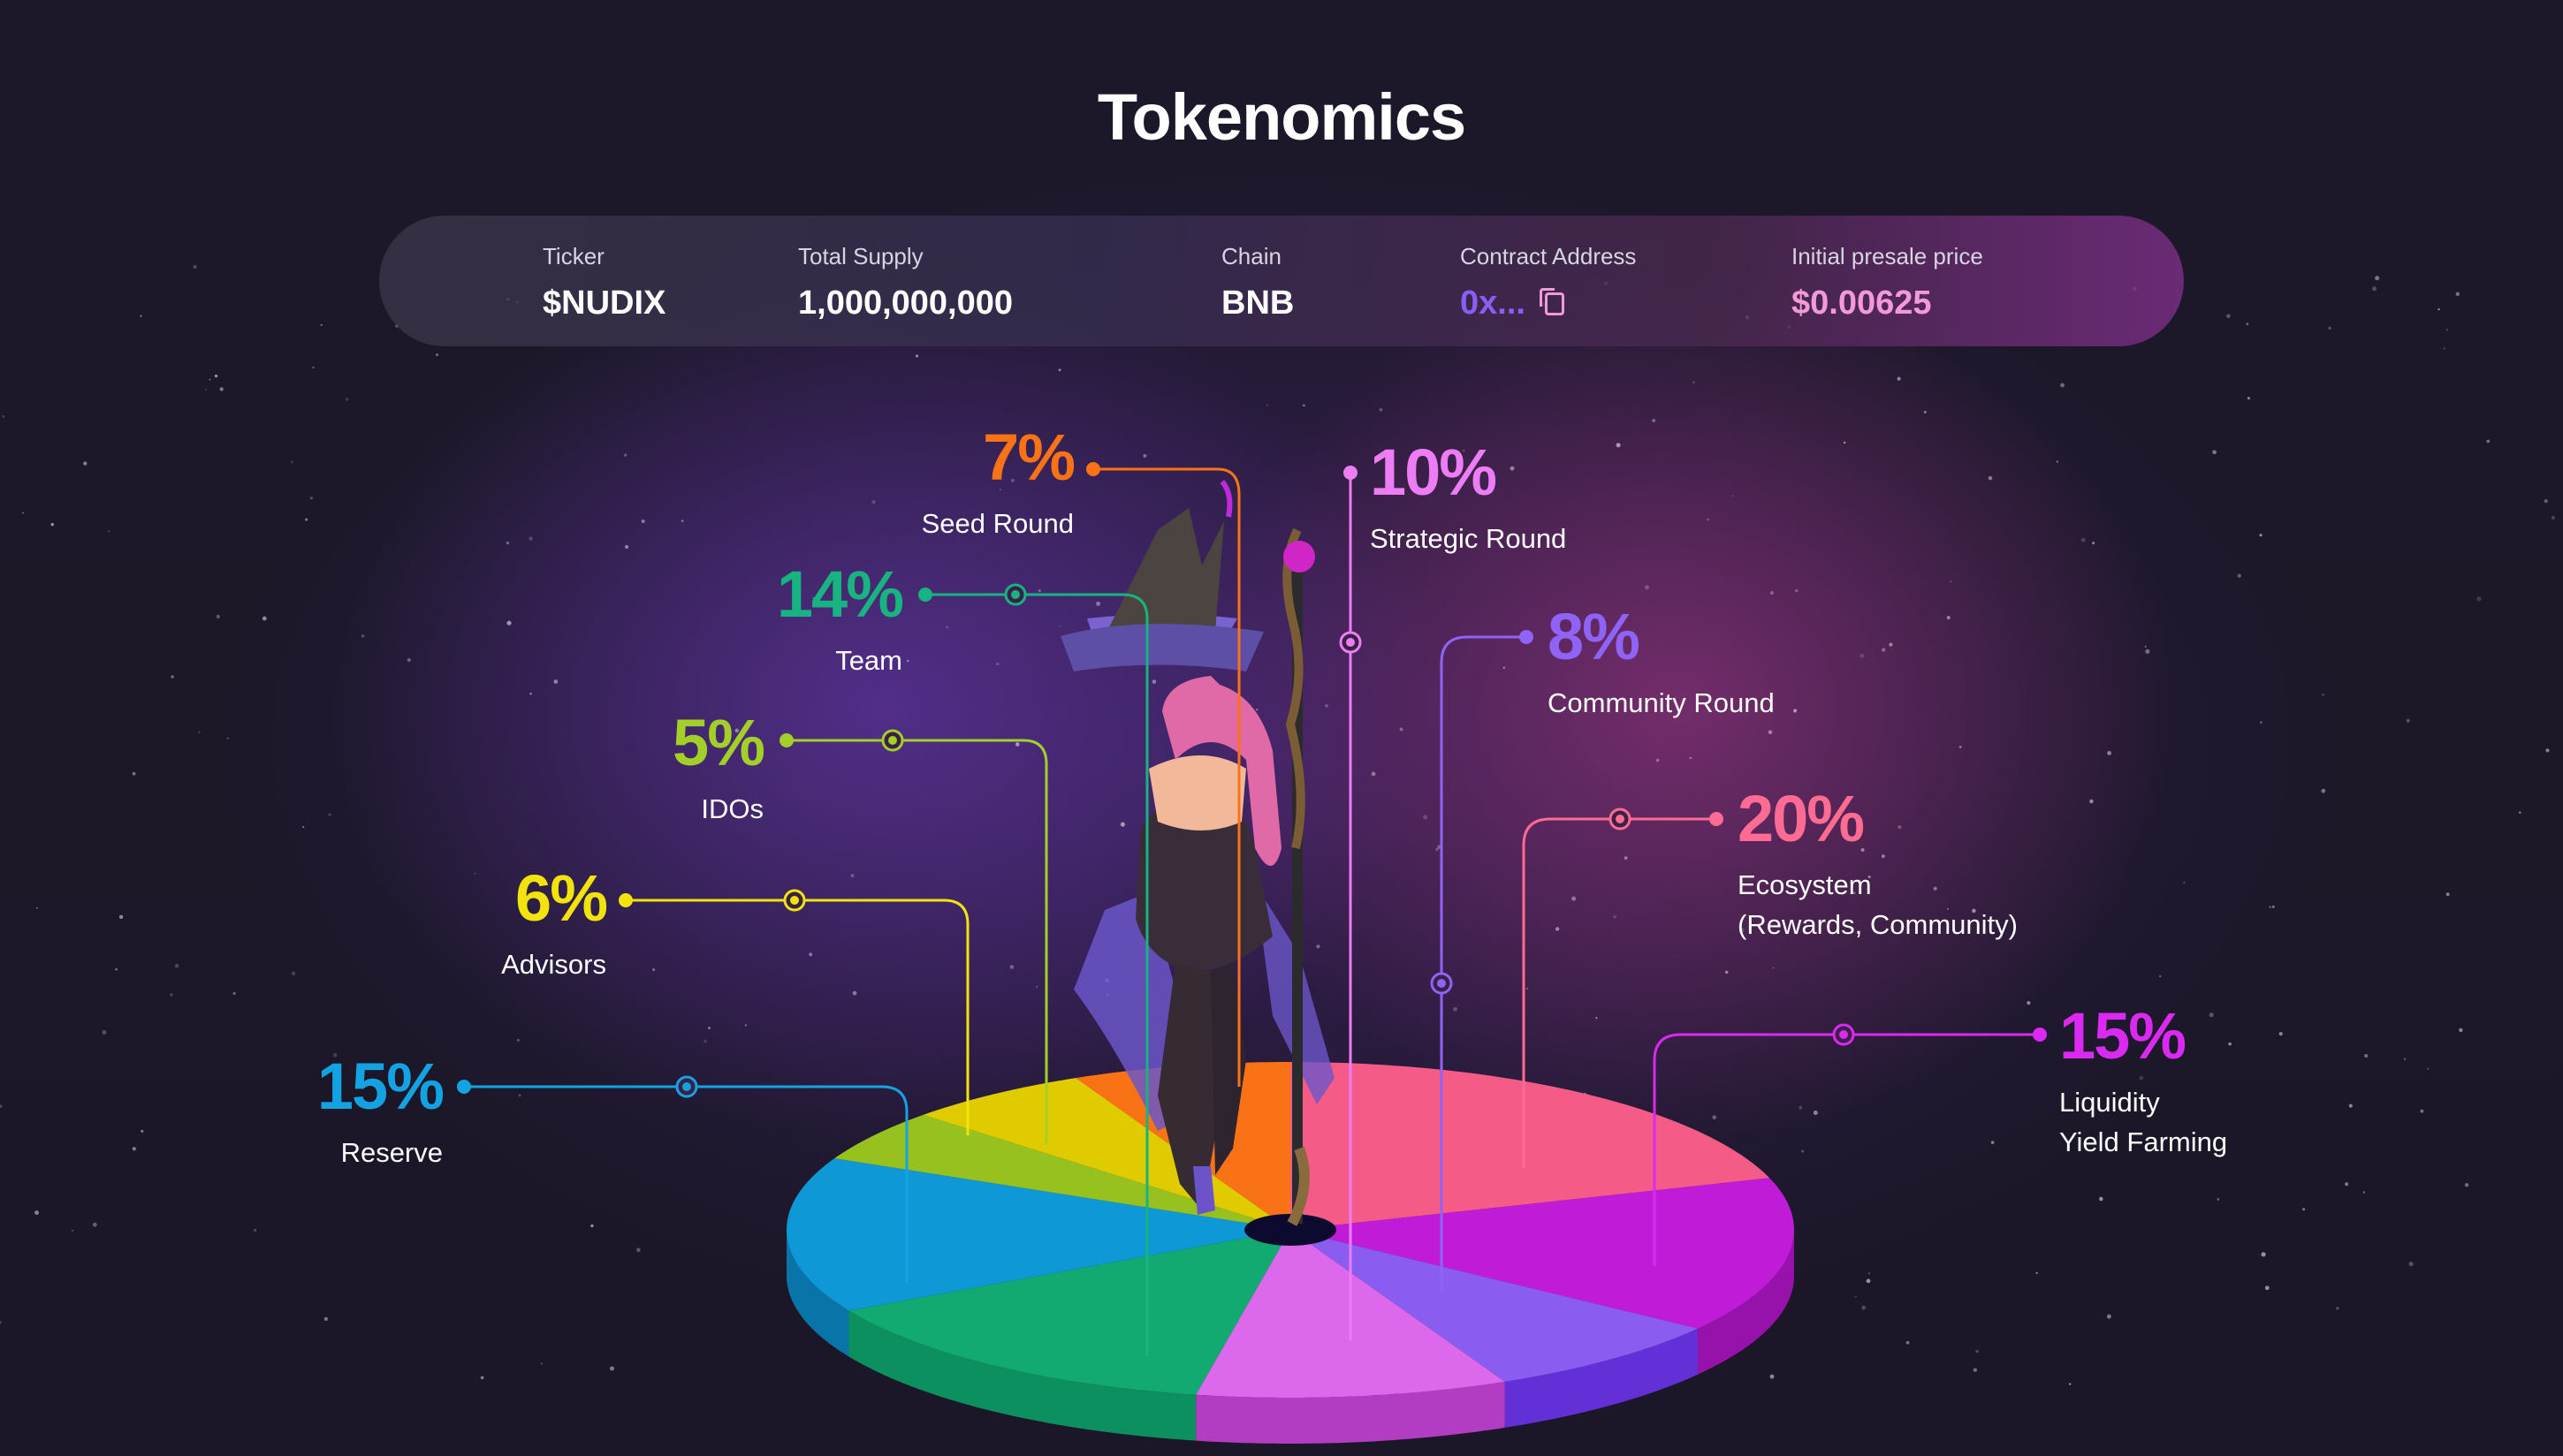 This screenshot has height=1456, width=2563. I want to click on seed-percent: 7%, so click(1029, 457).